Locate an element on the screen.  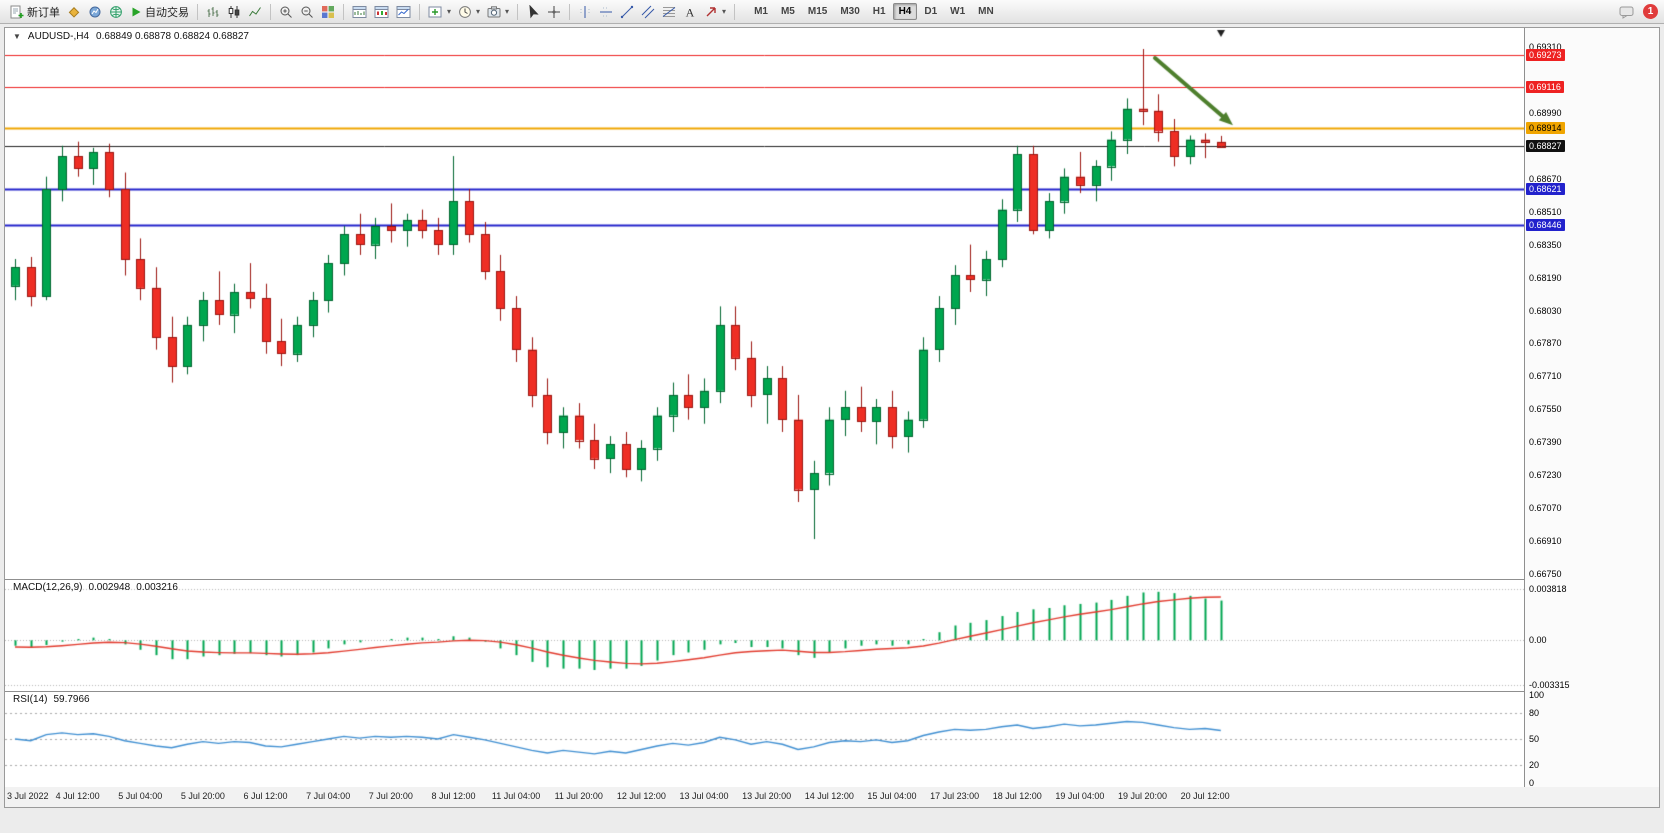
crosshair-button is located at coordinates (554, 12).